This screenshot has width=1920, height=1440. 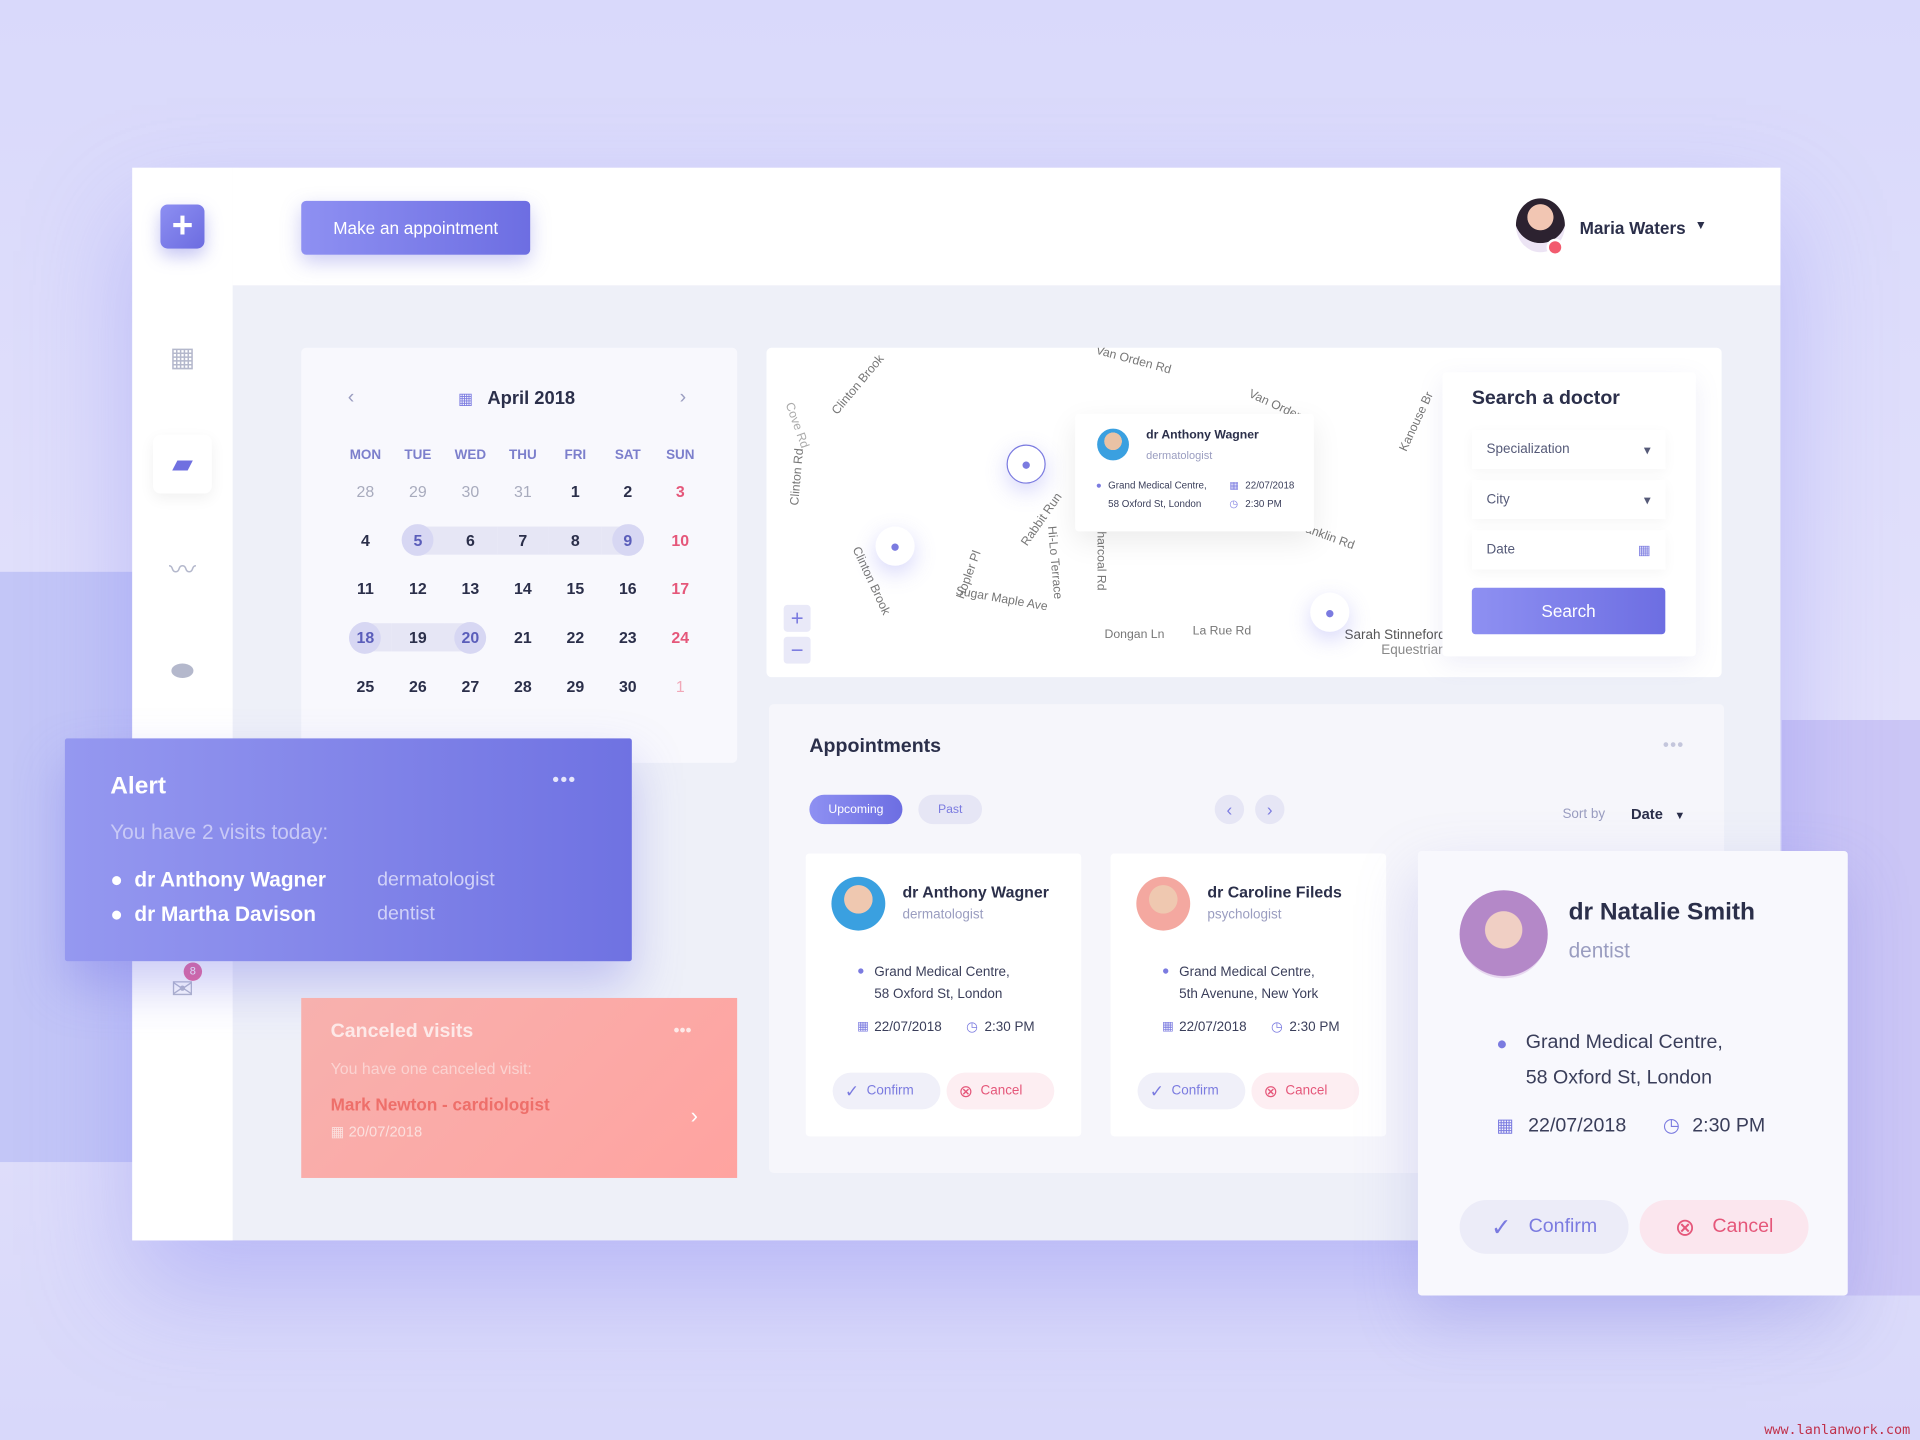 I want to click on day-number: 7, so click(x=523, y=540).